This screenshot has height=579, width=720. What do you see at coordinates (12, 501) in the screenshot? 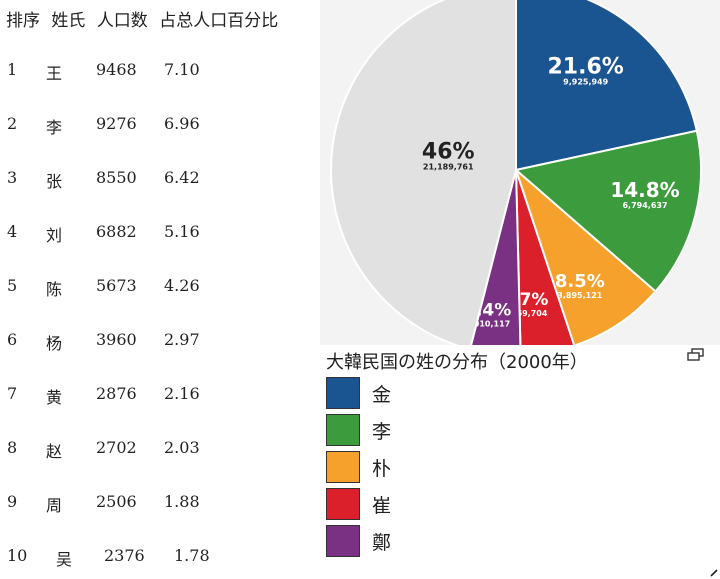
I see `rank-cell: 9` at bounding box center [12, 501].